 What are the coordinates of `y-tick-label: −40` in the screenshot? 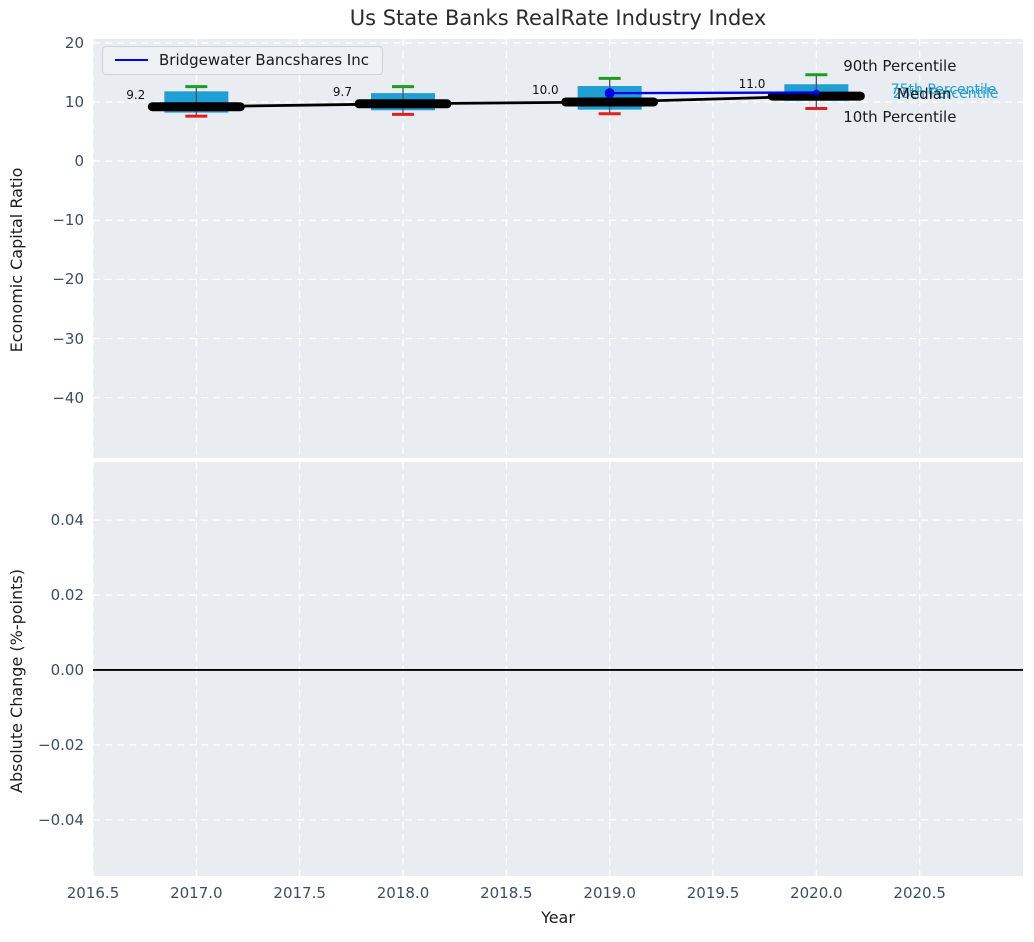 It's located at (68, 397).